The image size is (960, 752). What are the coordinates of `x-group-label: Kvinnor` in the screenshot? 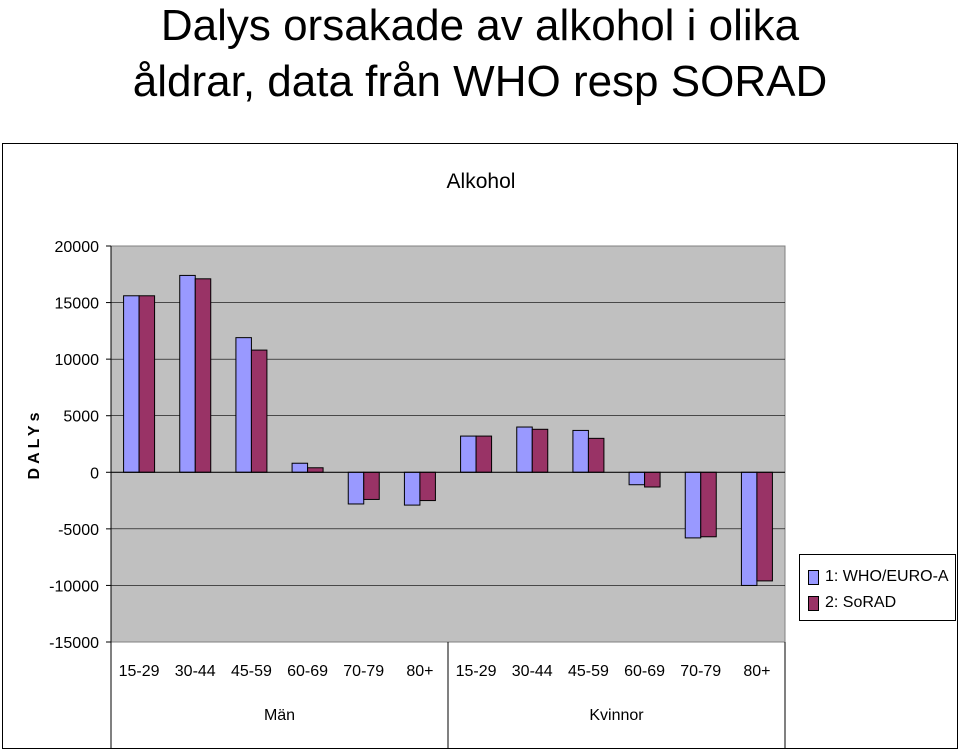 It's located at (616, 715).